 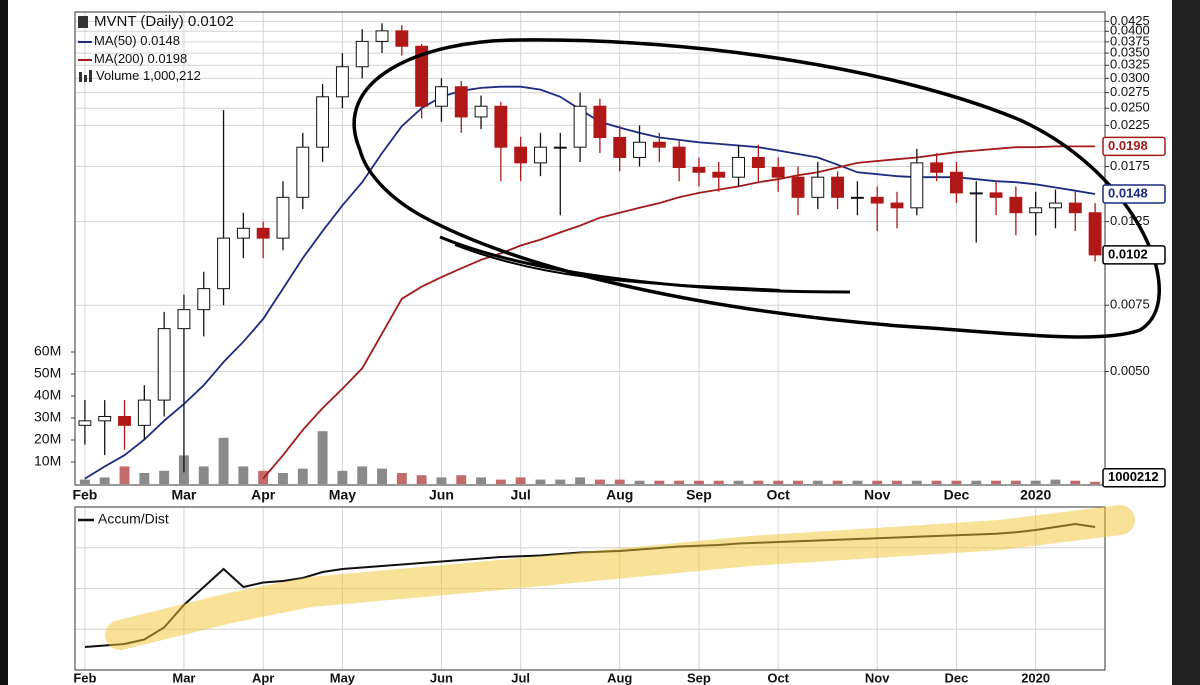 I want to click on x-tick-label: May, so click(x=342, y=495).